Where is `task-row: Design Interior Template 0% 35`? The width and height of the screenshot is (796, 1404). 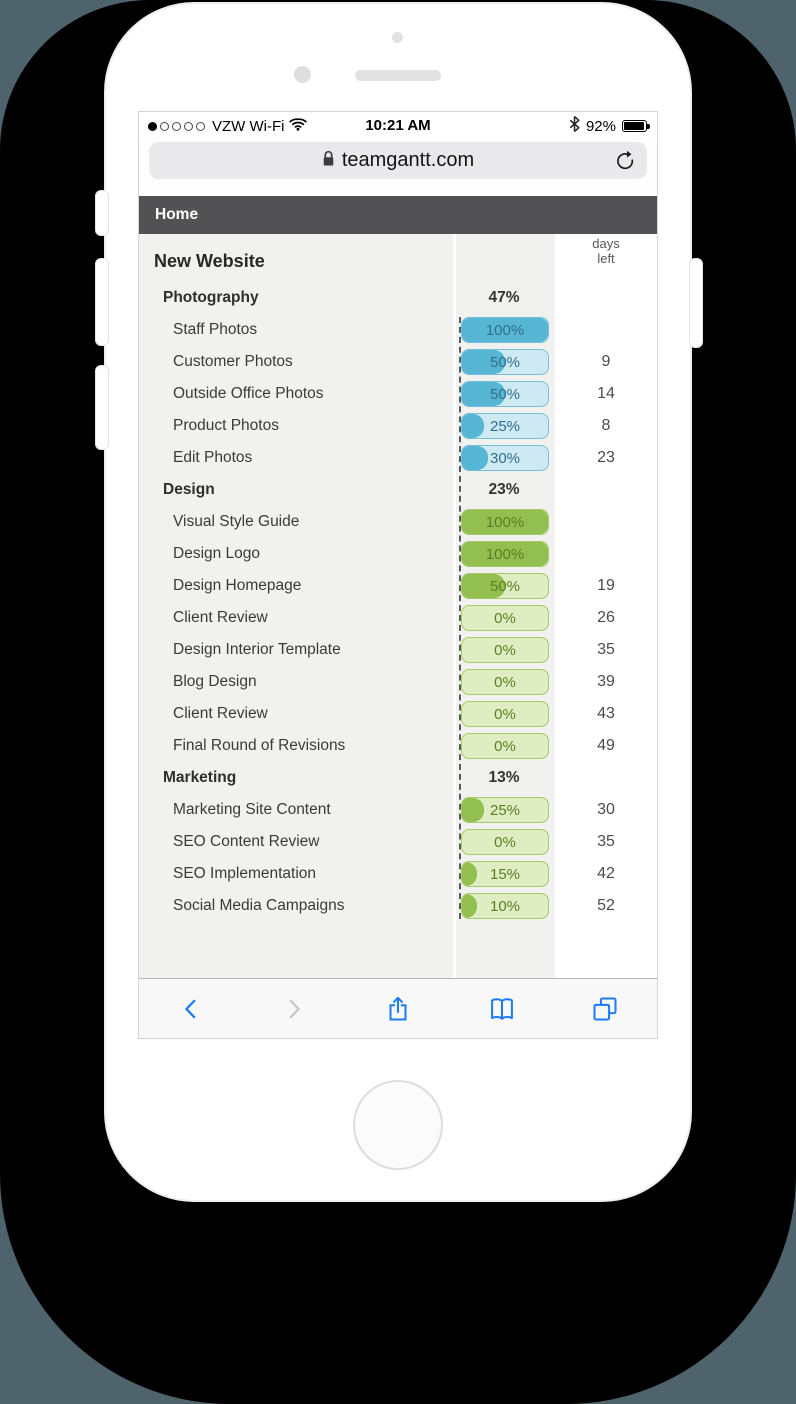
task-row: Design Interior Template 0% 35 is located at coordinates (398, 650).